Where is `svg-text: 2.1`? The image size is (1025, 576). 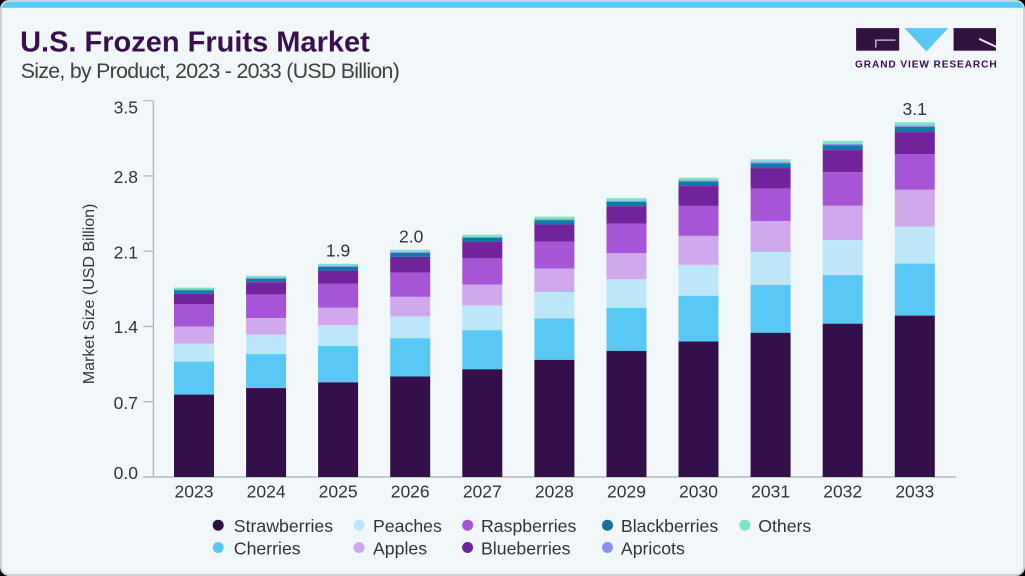 svg-text: 2.1 is located at coordinates (126, 253).